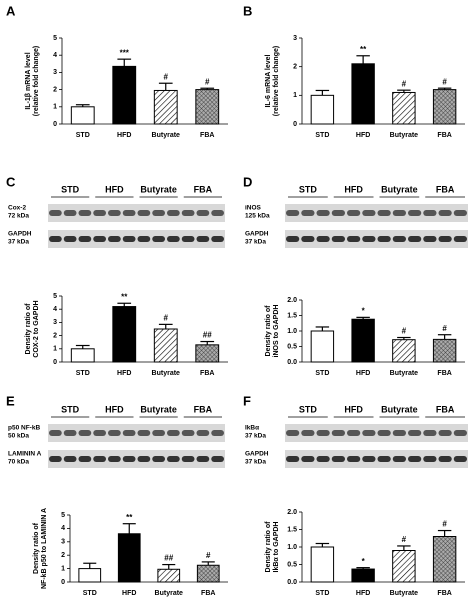  Describe the element at coordinates (55, 322) in the screenshot. I see `y-tick-label: 3` at that location.